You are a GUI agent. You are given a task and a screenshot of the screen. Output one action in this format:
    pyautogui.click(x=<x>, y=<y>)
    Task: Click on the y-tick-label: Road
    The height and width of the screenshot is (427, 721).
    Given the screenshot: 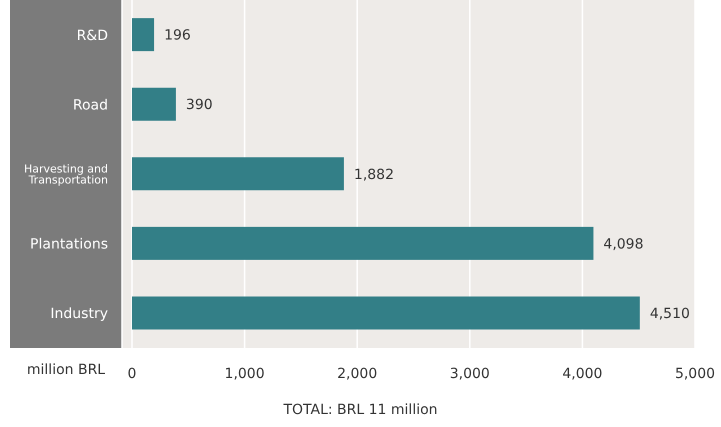 What is the action you would take?
    pyautogui.click(x=90, y=105)
    